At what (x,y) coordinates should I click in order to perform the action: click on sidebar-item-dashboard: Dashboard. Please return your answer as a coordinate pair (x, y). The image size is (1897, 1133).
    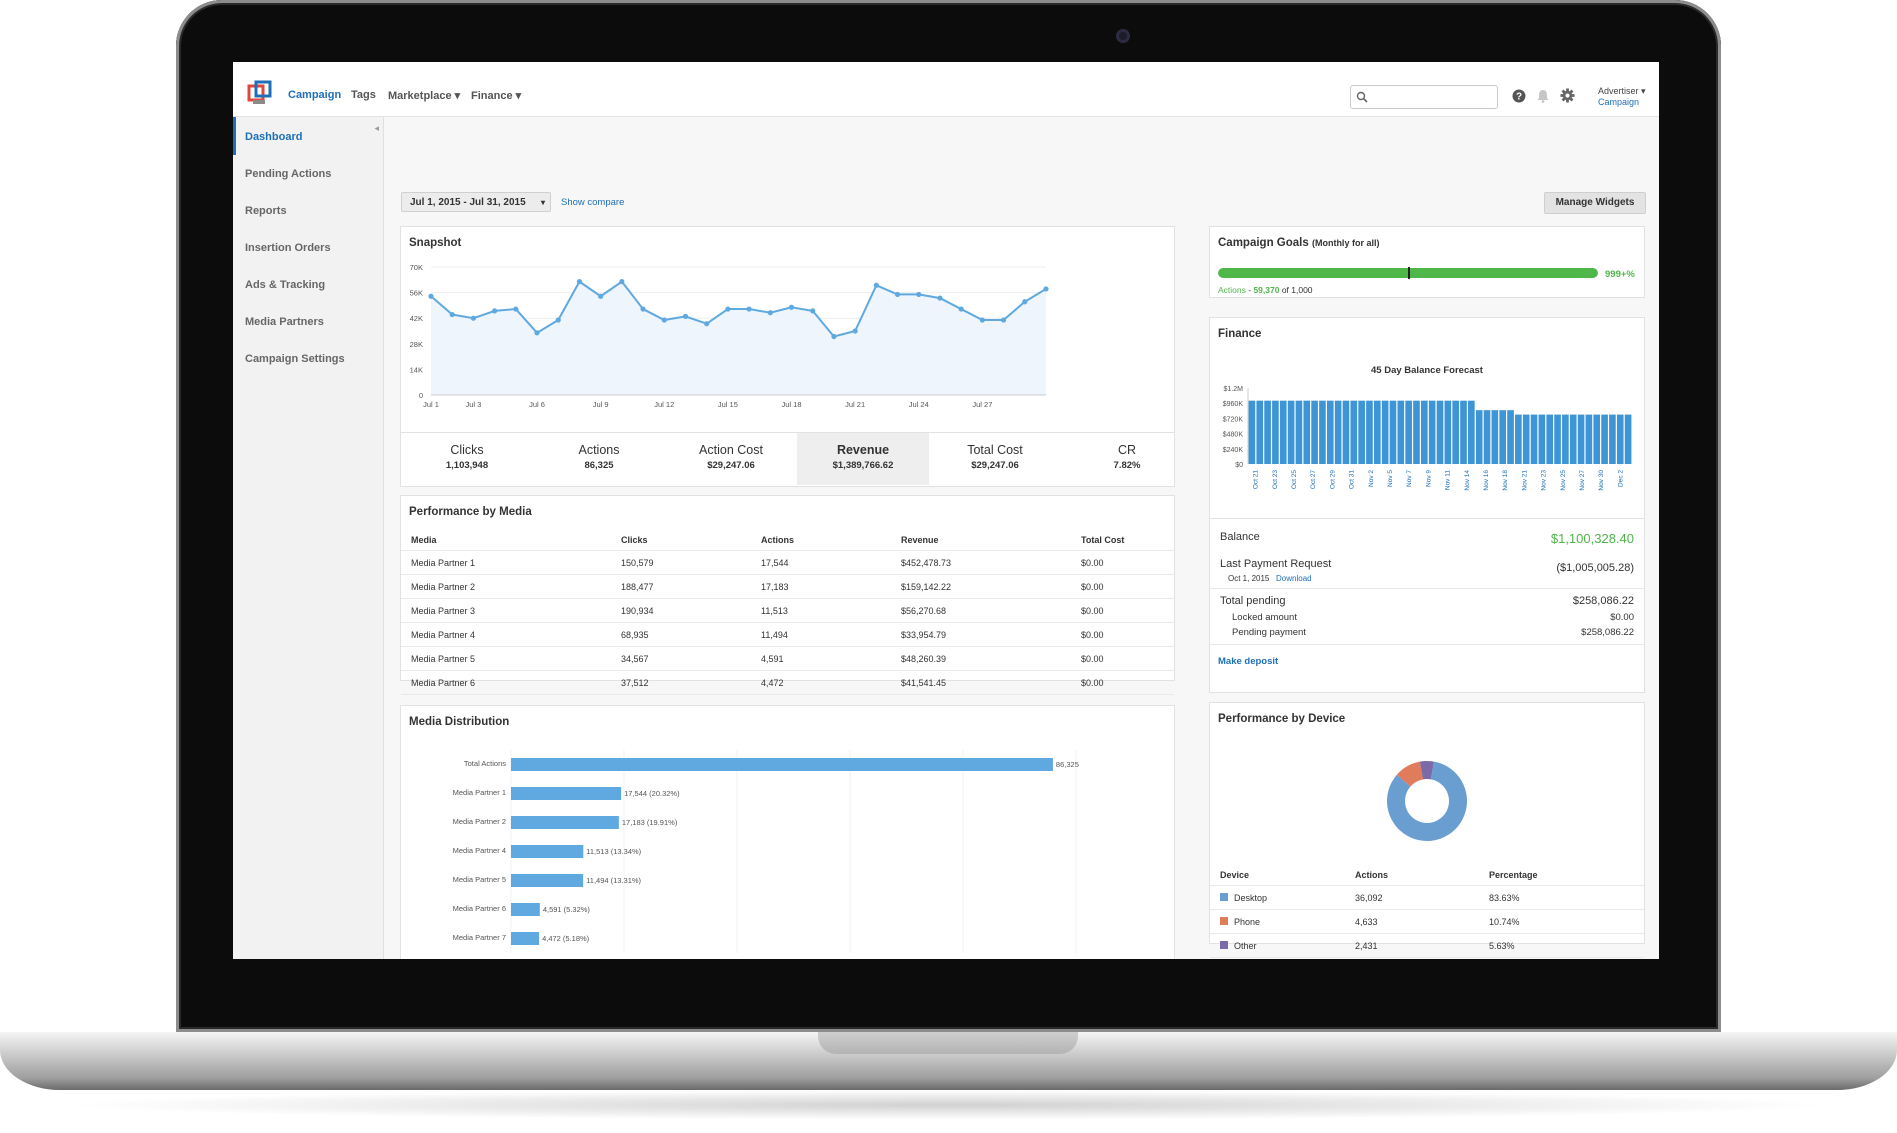
    Looking at the image, I should click on (274, 137).